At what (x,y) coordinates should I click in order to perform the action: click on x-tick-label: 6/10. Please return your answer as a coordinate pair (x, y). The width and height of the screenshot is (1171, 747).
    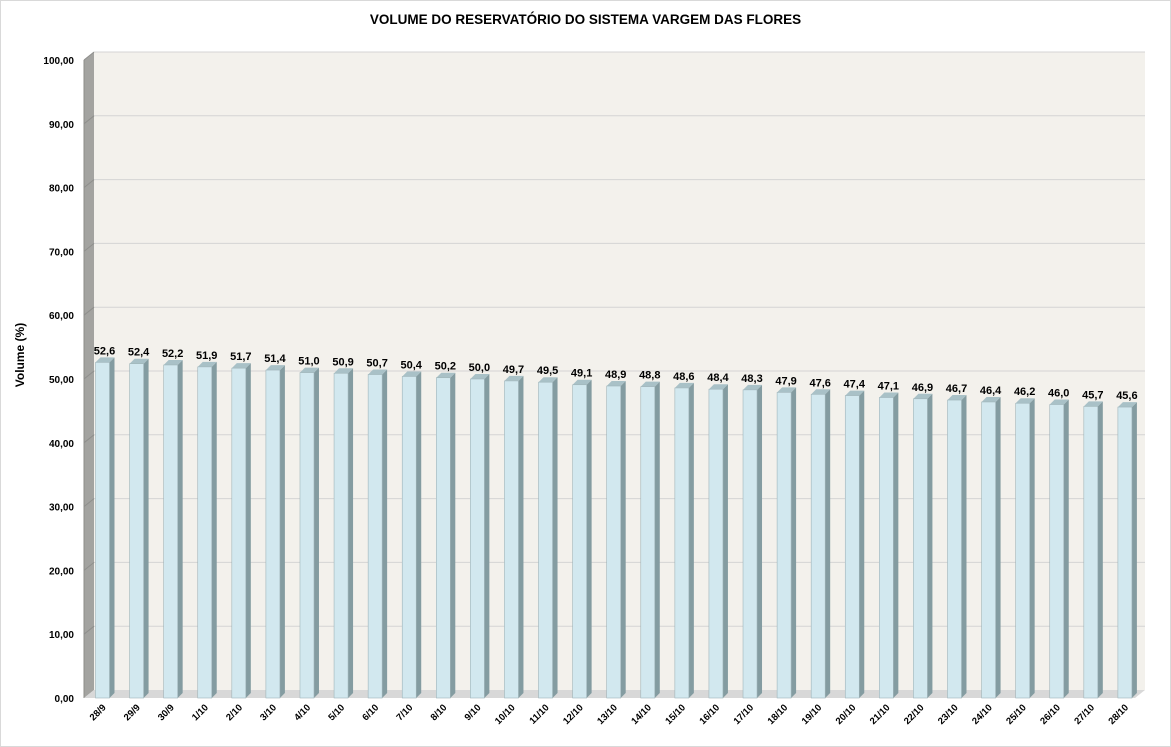
    Looking at the image, I should click on (370, 712).